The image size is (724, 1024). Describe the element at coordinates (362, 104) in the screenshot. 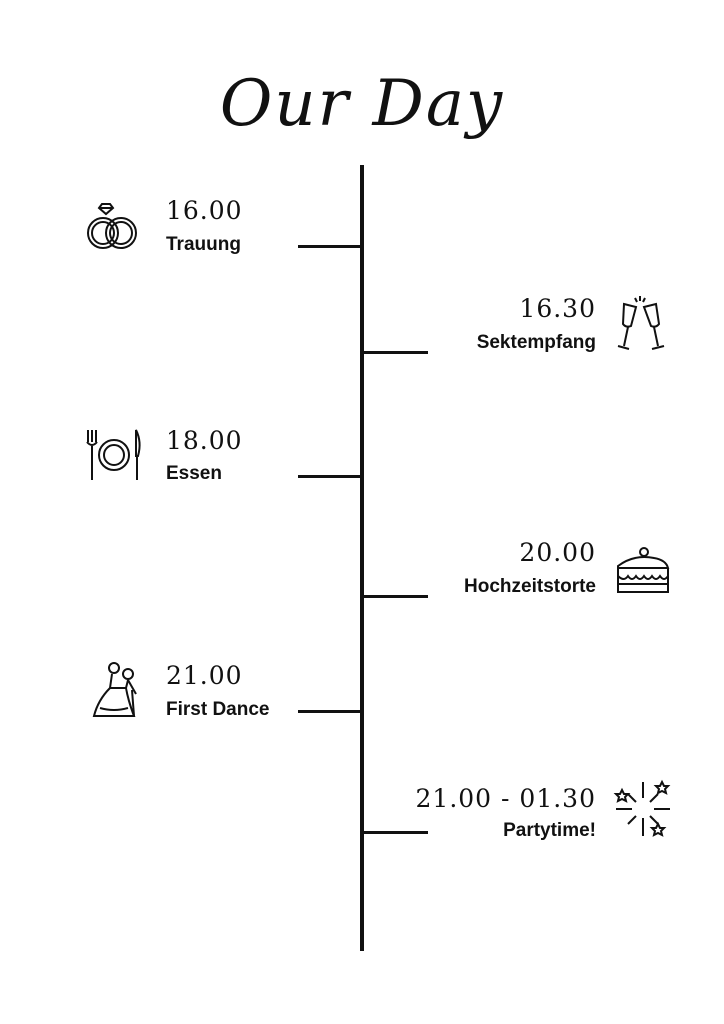

I see `title-text: Our Day` at that location.